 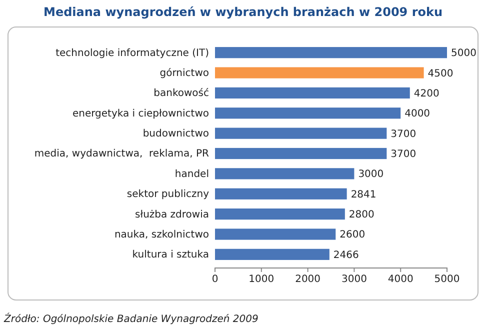 I want to click on data-label: 2466, so click(x=346, y=255).